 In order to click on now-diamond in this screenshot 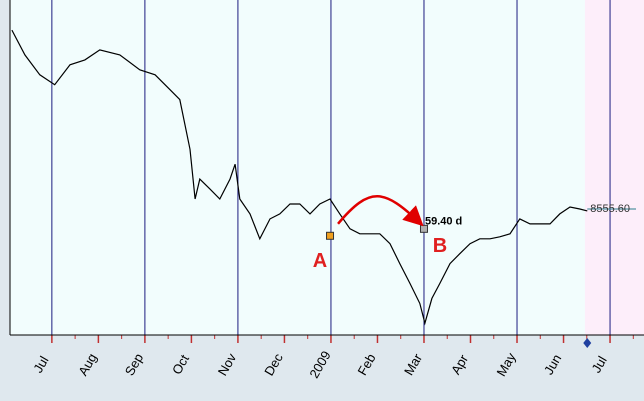, I will do `click(587, 343)`.